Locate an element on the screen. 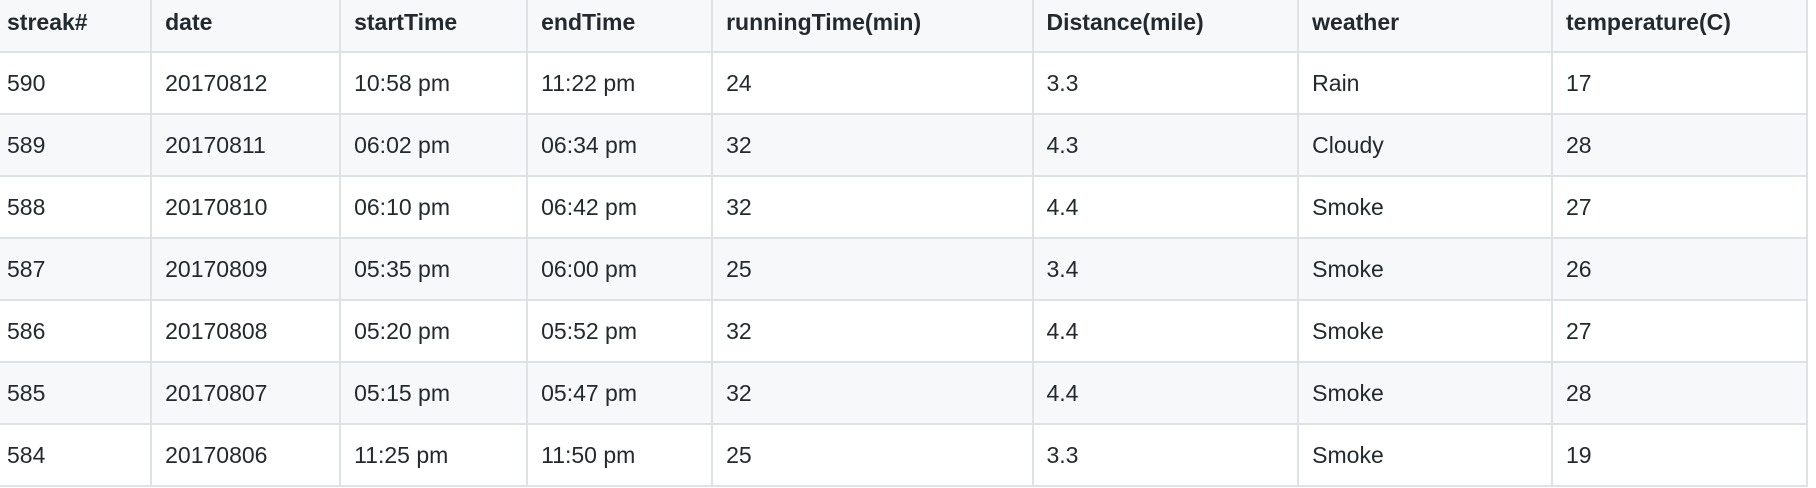 This screenshot has width=1816, height=488. header-cell-date: date is located at coordinates (246, 26).